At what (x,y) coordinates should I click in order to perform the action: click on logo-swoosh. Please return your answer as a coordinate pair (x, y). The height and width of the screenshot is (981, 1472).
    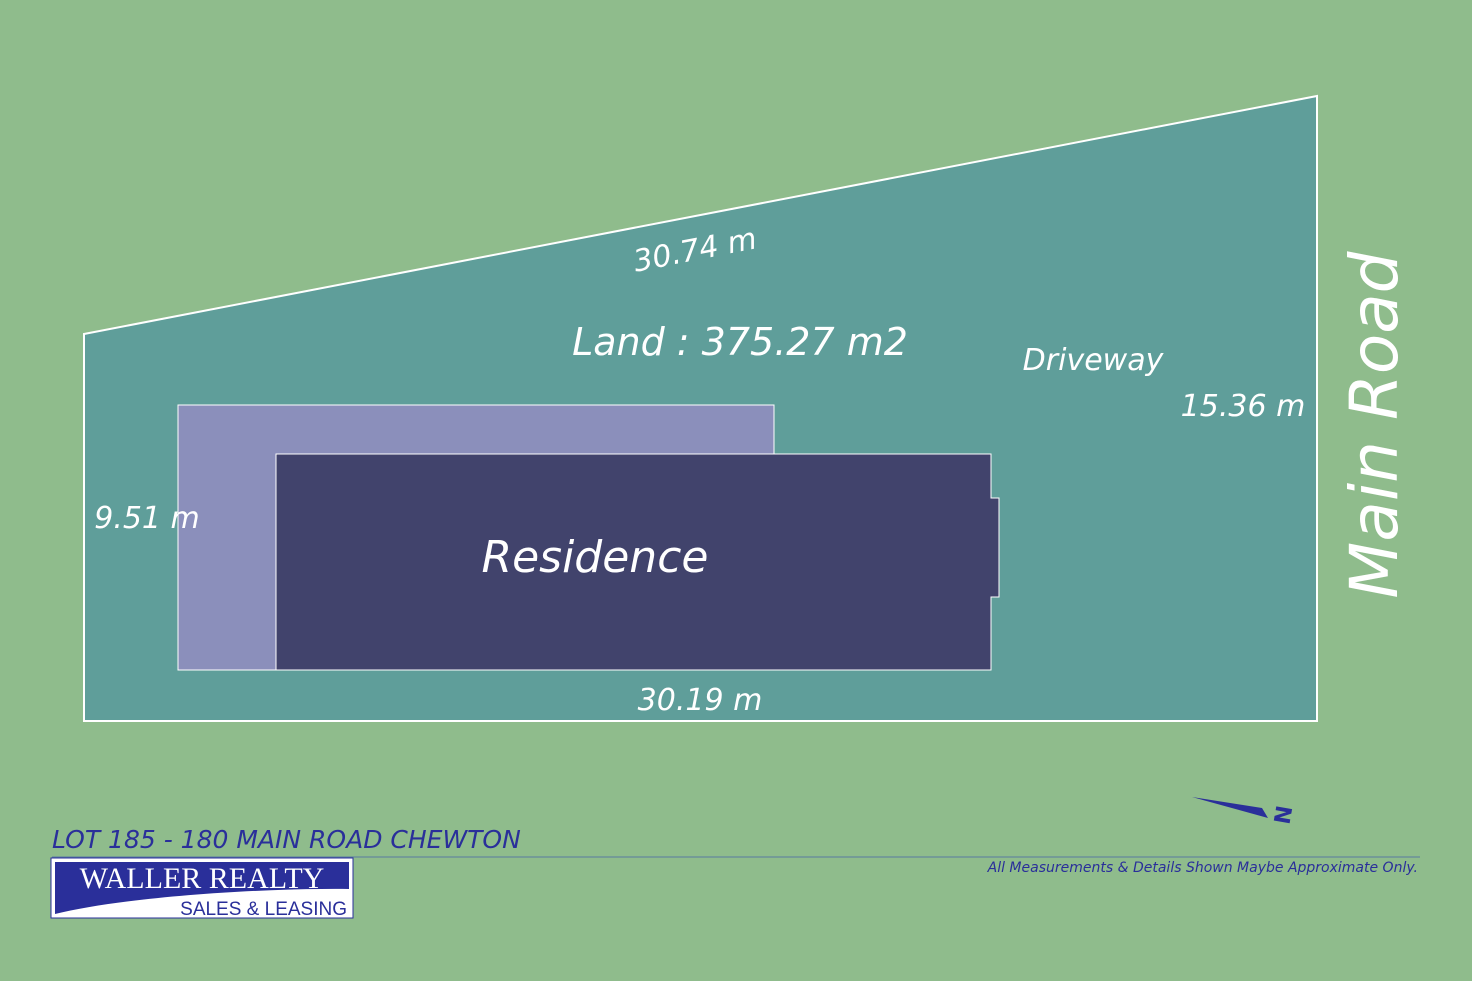
    Looking at the image, I should click on (202, 888).